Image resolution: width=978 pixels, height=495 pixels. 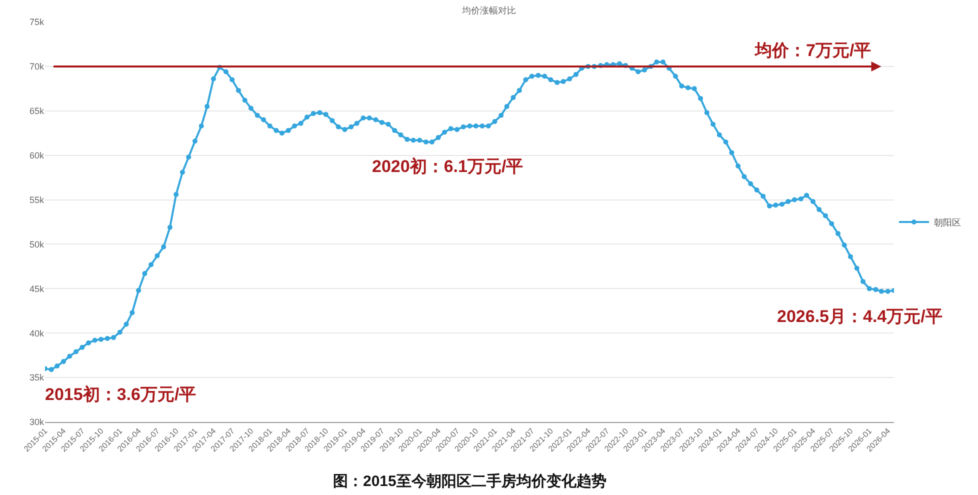 What do you see at coordinates (36, 422) in the screenshot?
I see `y-tick-label: 30k` at bounding box center [36, 422].